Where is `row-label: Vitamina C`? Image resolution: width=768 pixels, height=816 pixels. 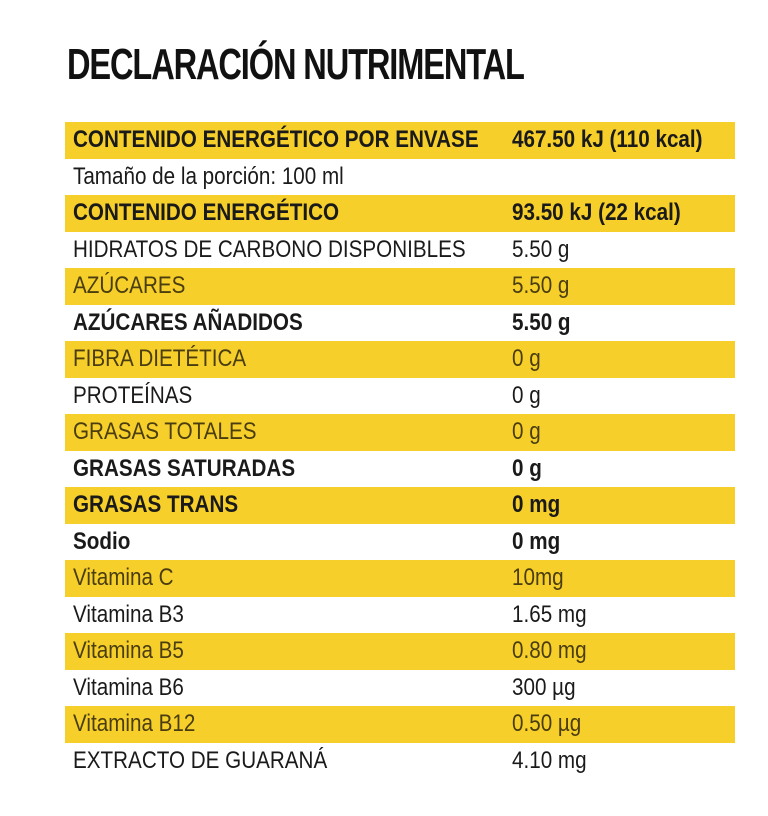 row-label: Vitamina C is located at coordinates (123, 577).